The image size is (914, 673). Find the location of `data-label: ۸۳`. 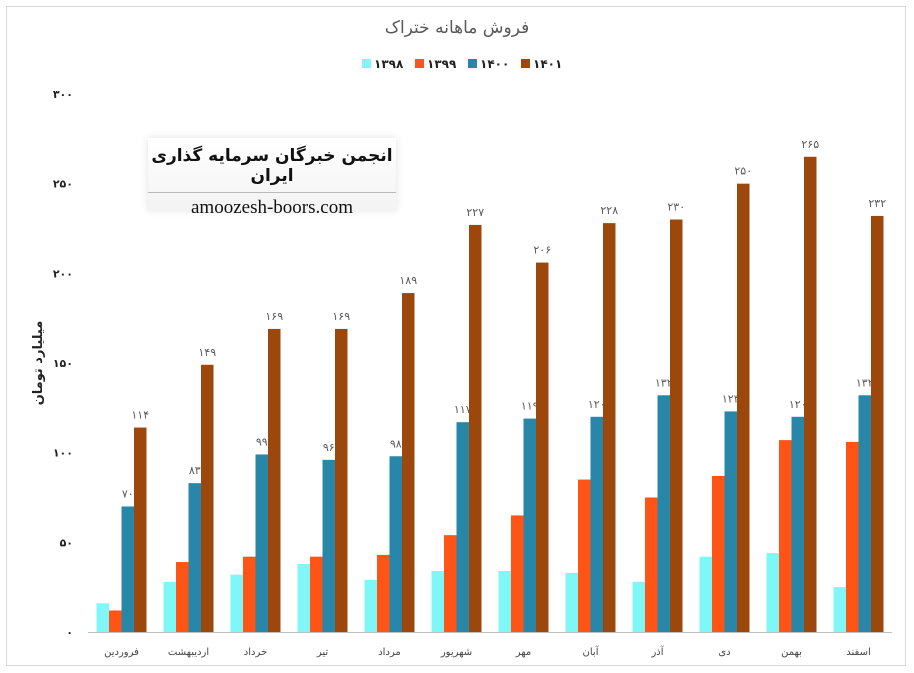

data-label: ۸۳ is located at coordinates (195, 470).